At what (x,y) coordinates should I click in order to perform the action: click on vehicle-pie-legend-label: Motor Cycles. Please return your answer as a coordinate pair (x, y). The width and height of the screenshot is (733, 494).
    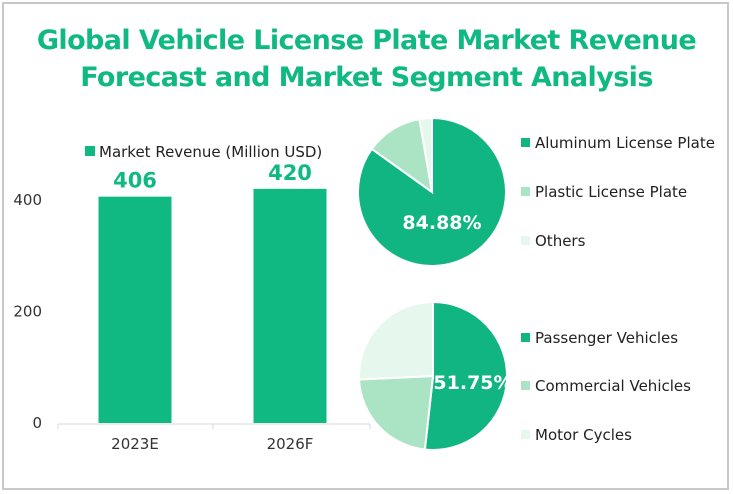
    Looking at the image, I should click on (583, 435).